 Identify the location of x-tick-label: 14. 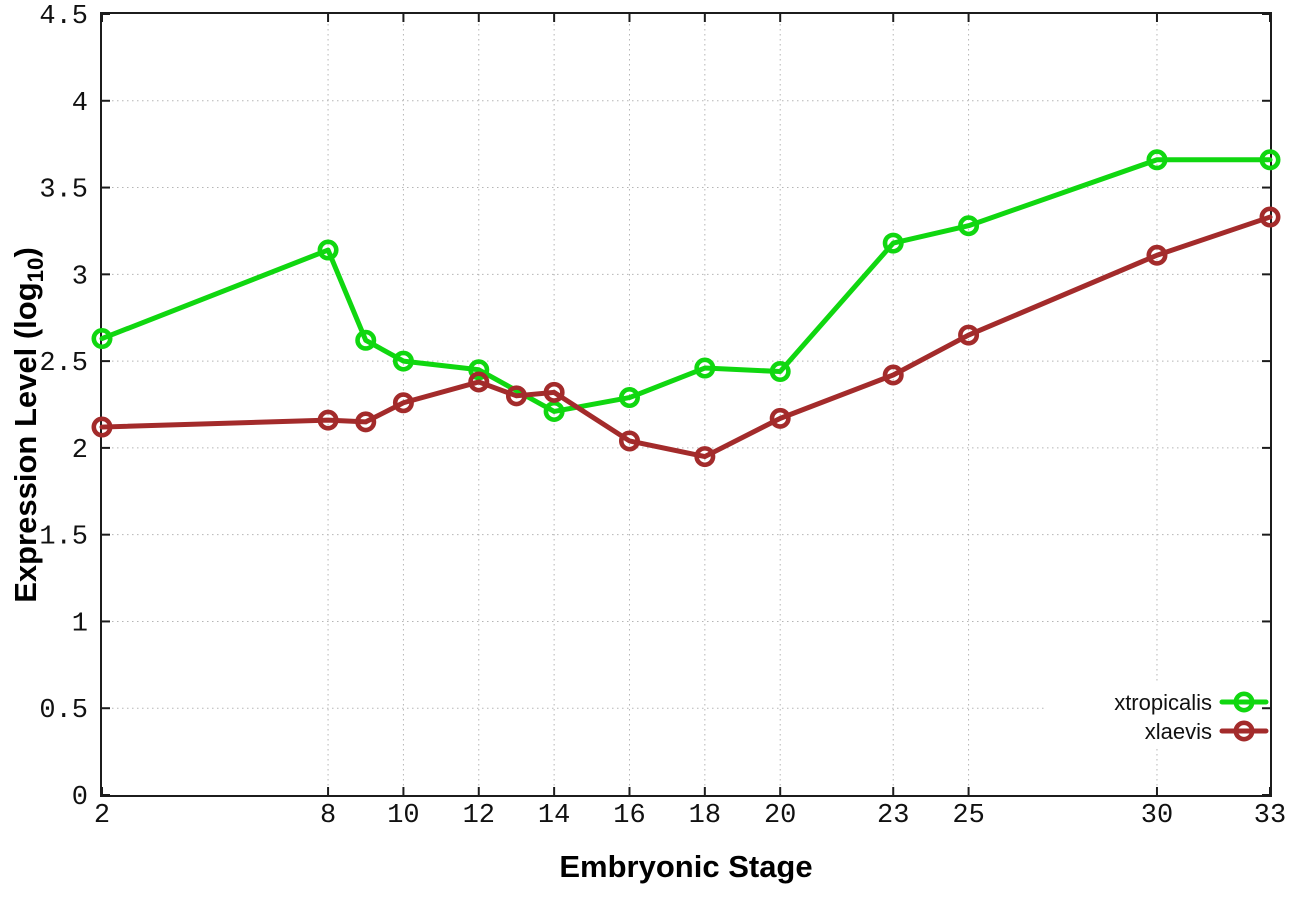
(554, 816).